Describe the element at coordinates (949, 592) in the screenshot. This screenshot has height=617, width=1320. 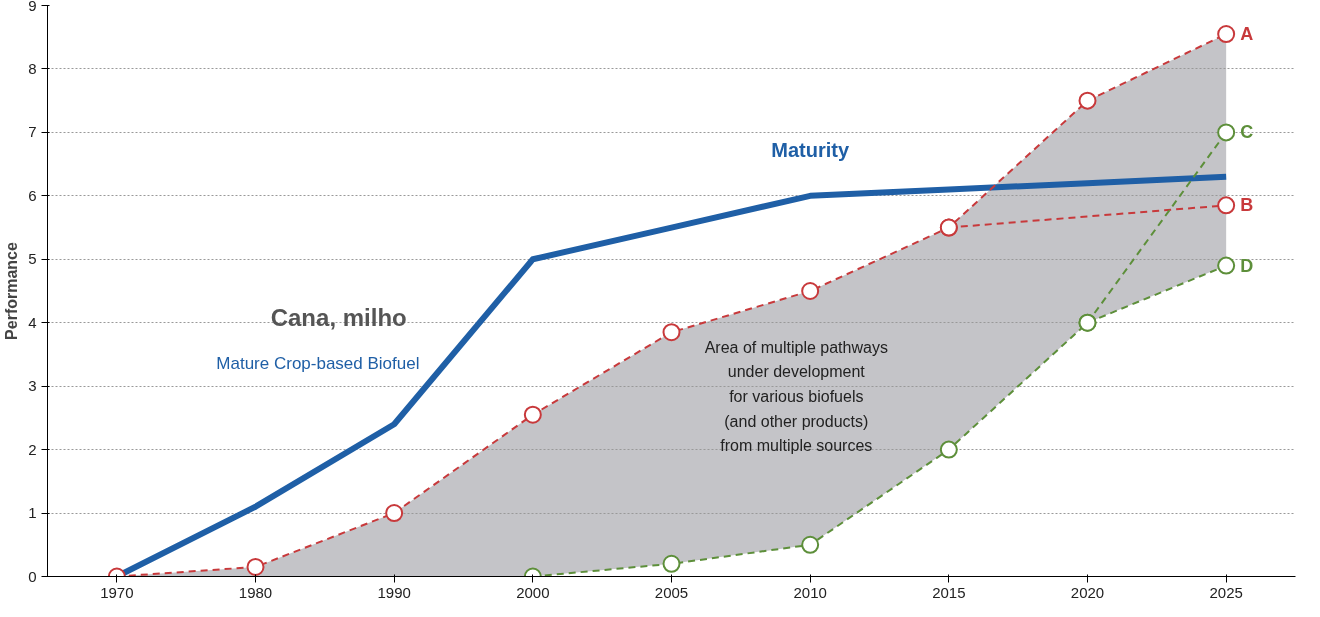
I see `x-tick-label: 2015` at that location.